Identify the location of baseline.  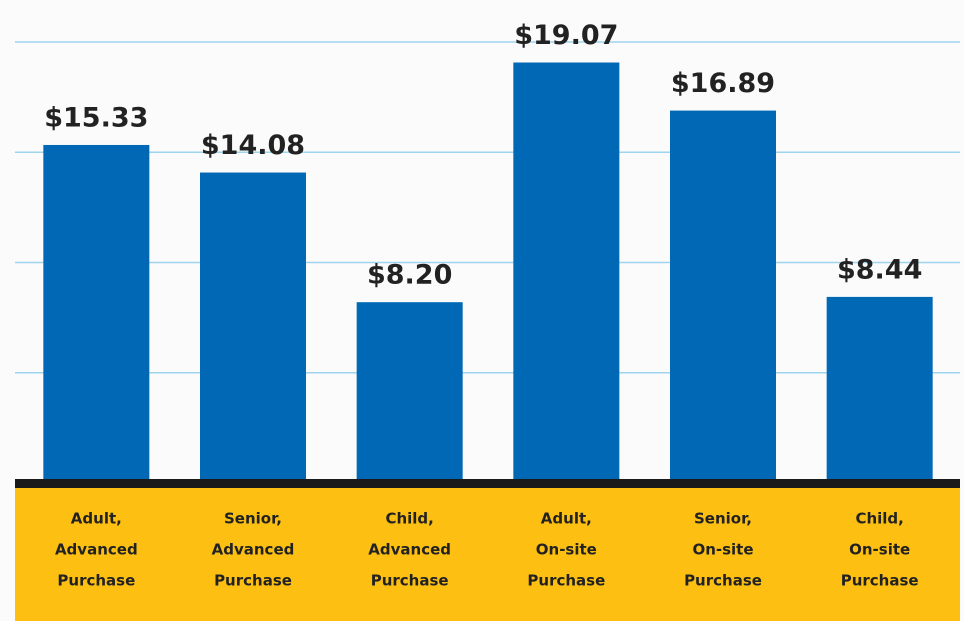
(487, 483).